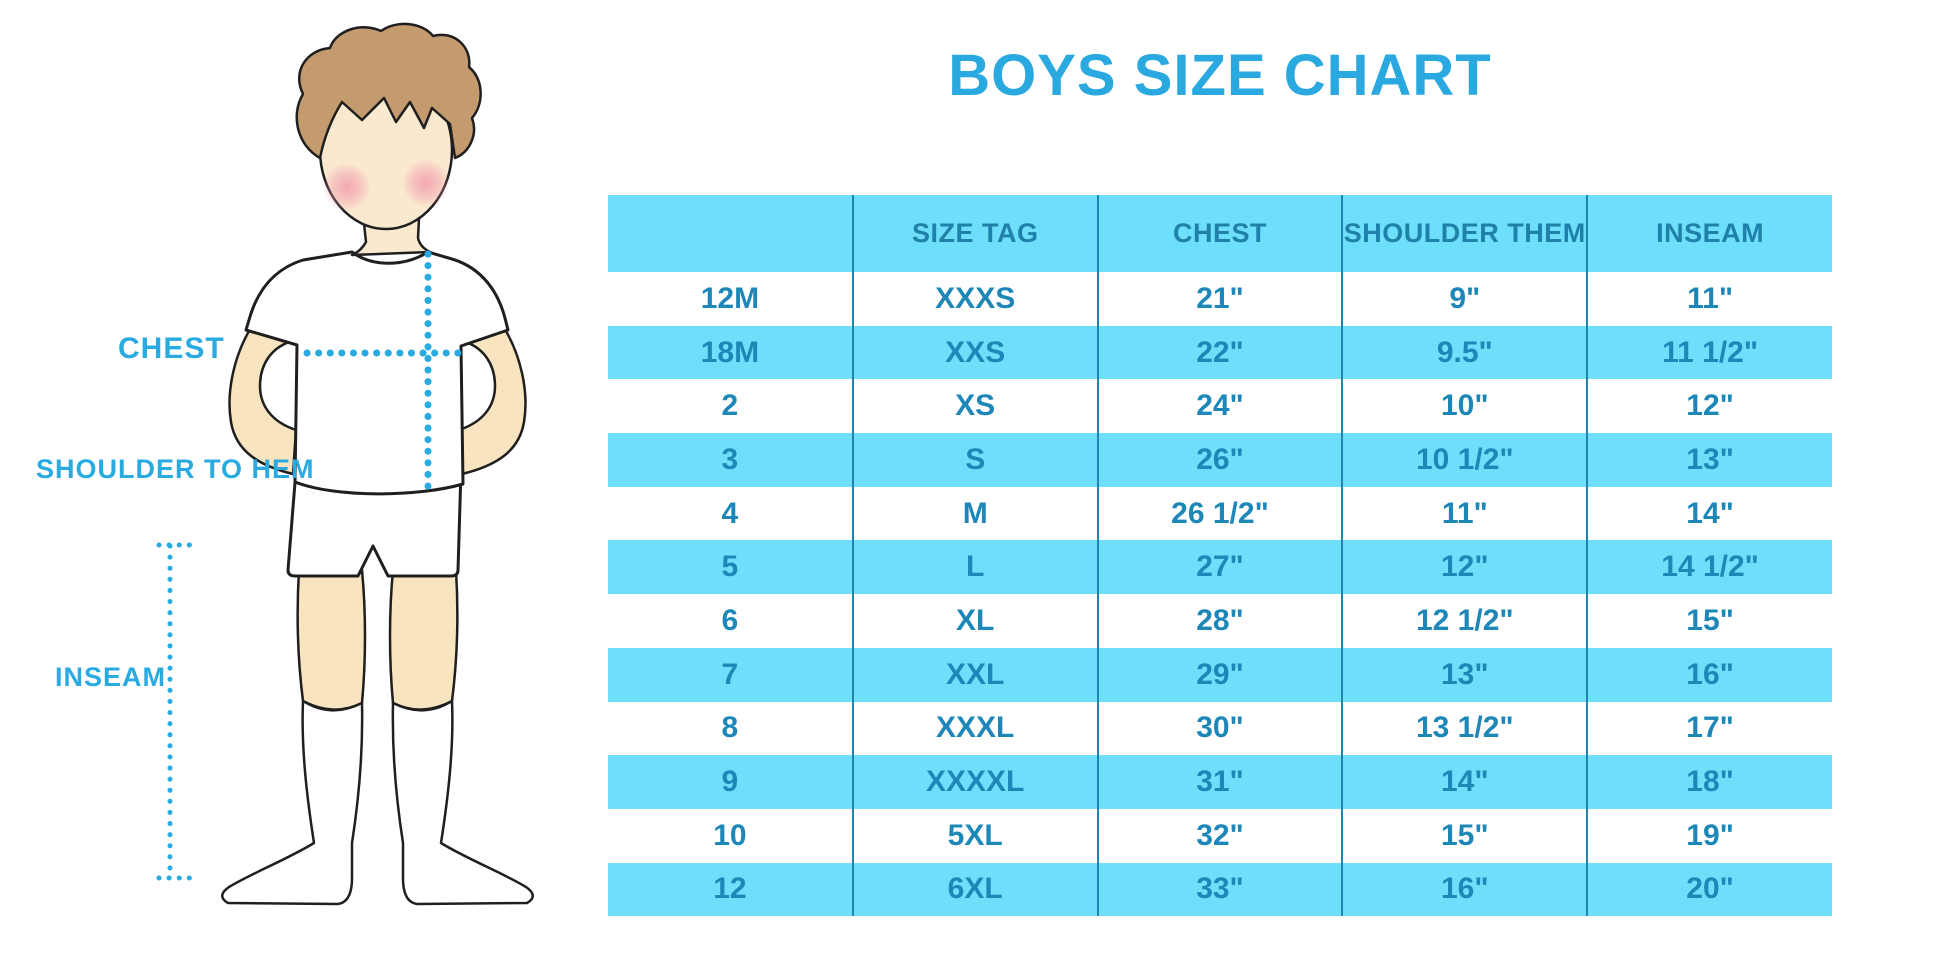 The width and height of the screenshot is (1946, 973). What do you see at coordinates (347, 187) in the screenshot?
I see `left-blush` at bounding box center [347, 187].